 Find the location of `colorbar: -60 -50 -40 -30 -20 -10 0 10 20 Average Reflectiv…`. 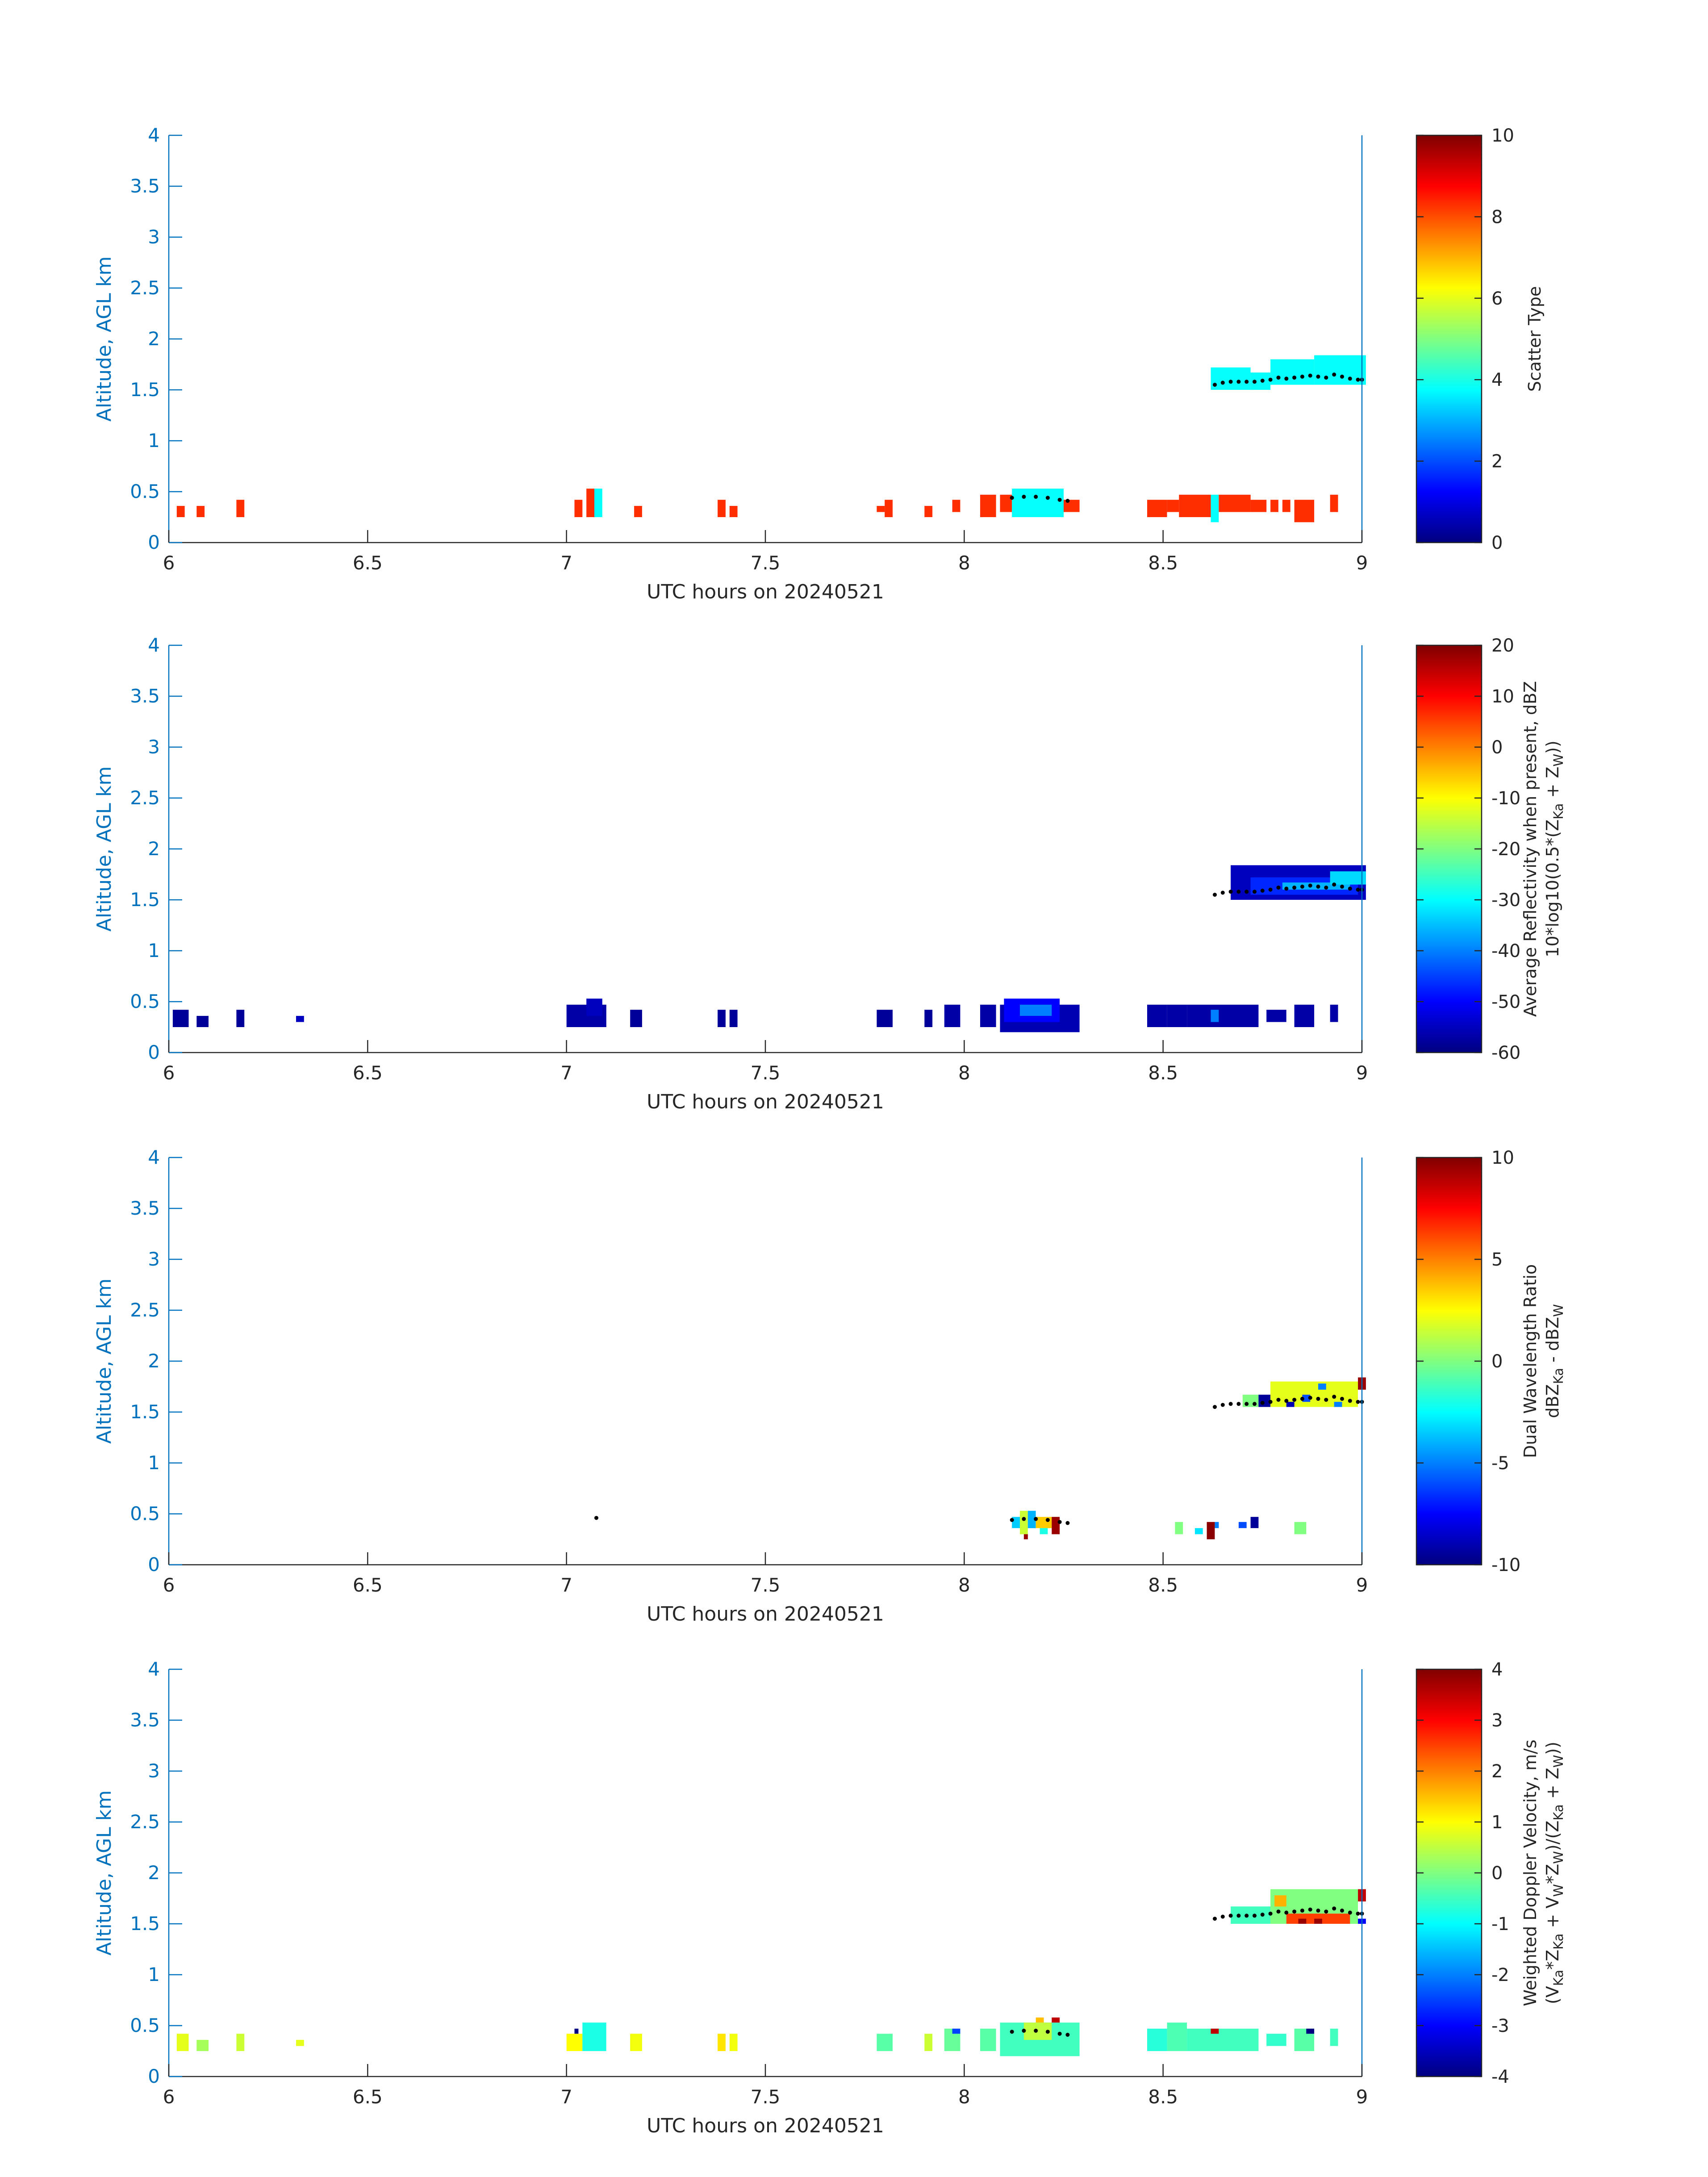

colorbar: -60 -50 -40 -30 -20 -10 0 10 20 Average Reflectiv… is located at coordinates (1491, 849).